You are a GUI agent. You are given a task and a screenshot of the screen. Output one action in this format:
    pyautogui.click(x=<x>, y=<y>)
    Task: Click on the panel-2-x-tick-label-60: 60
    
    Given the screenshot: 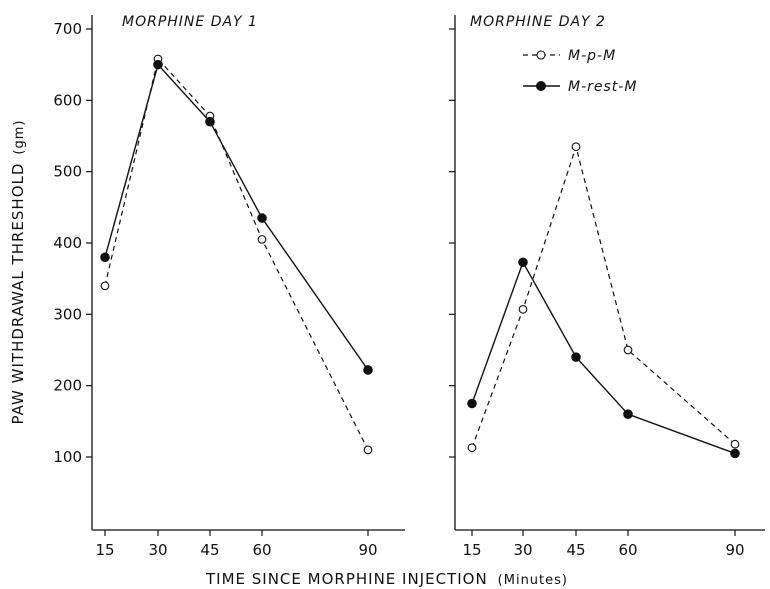 What is the action you would take?
    pyautogui.click(x=627, y=550)
    